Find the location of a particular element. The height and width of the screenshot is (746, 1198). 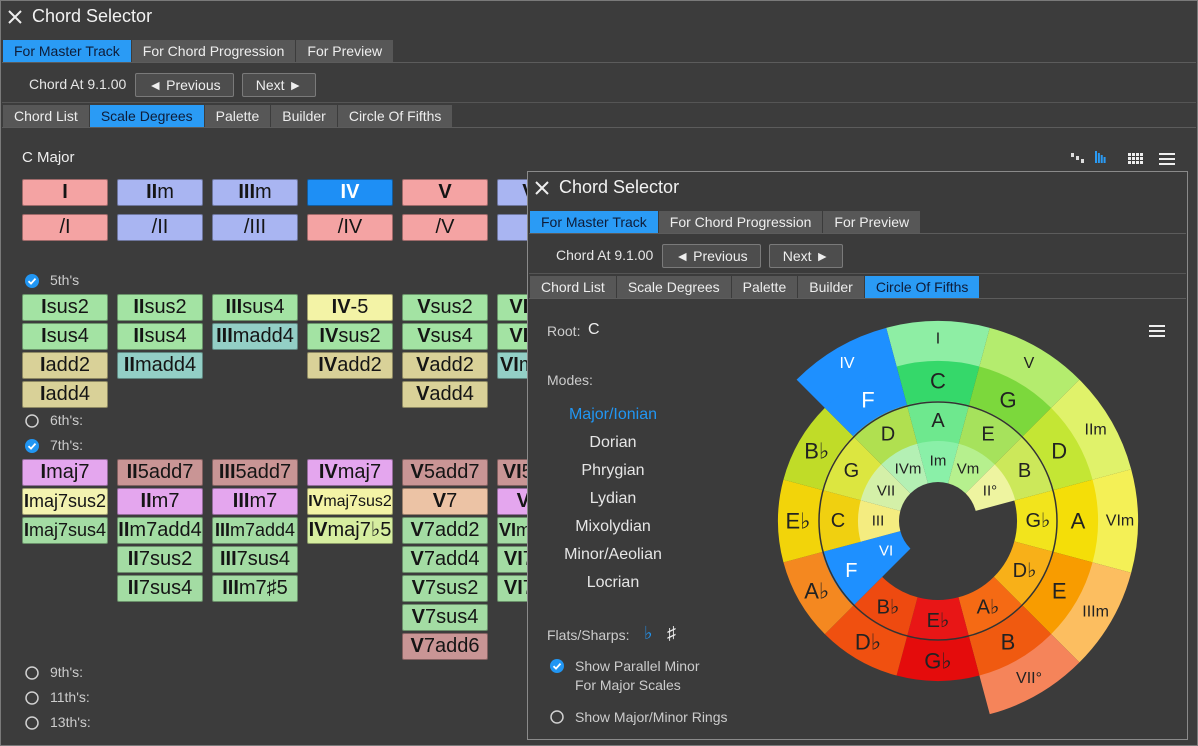

chord-button: Isus4 is located at coordinates (65, 336).